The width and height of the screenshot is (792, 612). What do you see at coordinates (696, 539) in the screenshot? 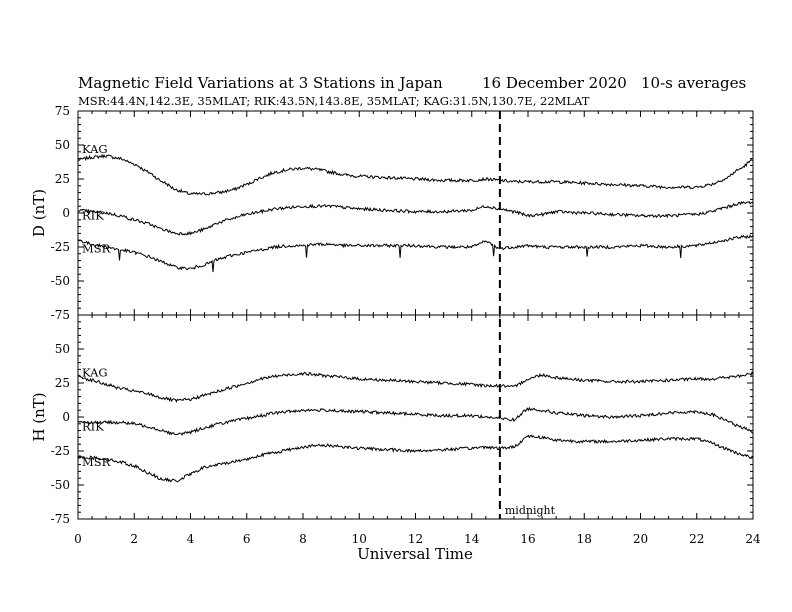
I see `x-tick-label: 22` at bounding box center [696, 539].